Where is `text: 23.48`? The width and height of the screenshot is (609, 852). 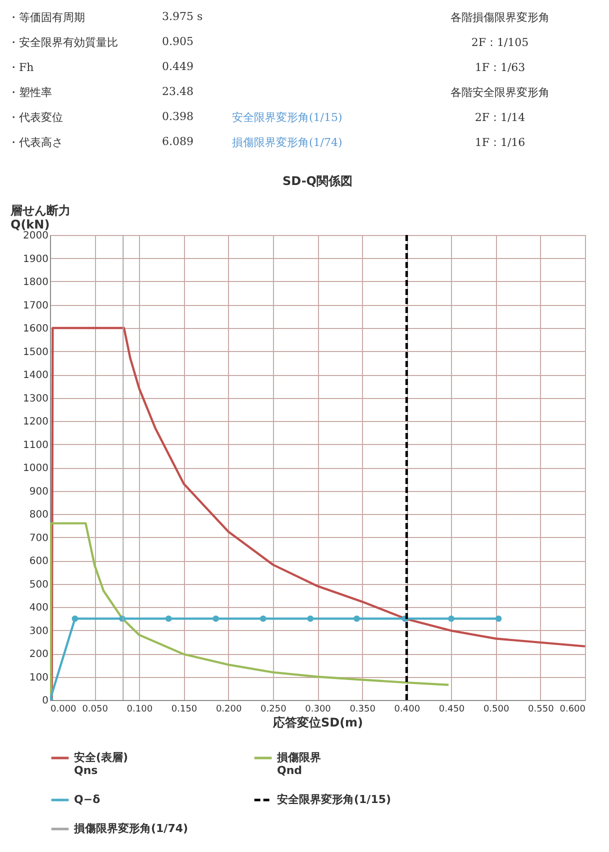 text: 23.48 is located at coordinates (178, 91).